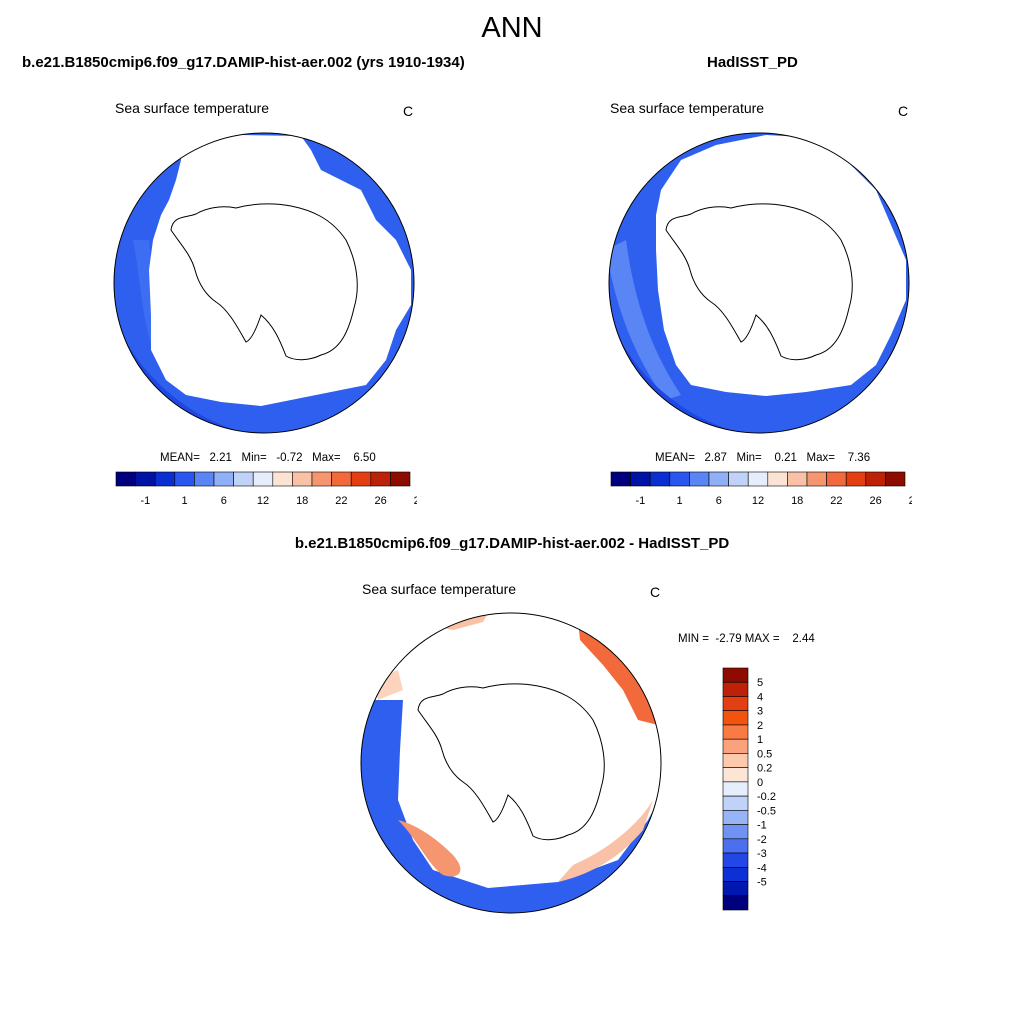 Image resolution: width=1024 pixels, height=1024 pixels. Describe the element at coordinates (760, 783) in the screenshot. I see `colorbar-tick-label: 0` at that location.